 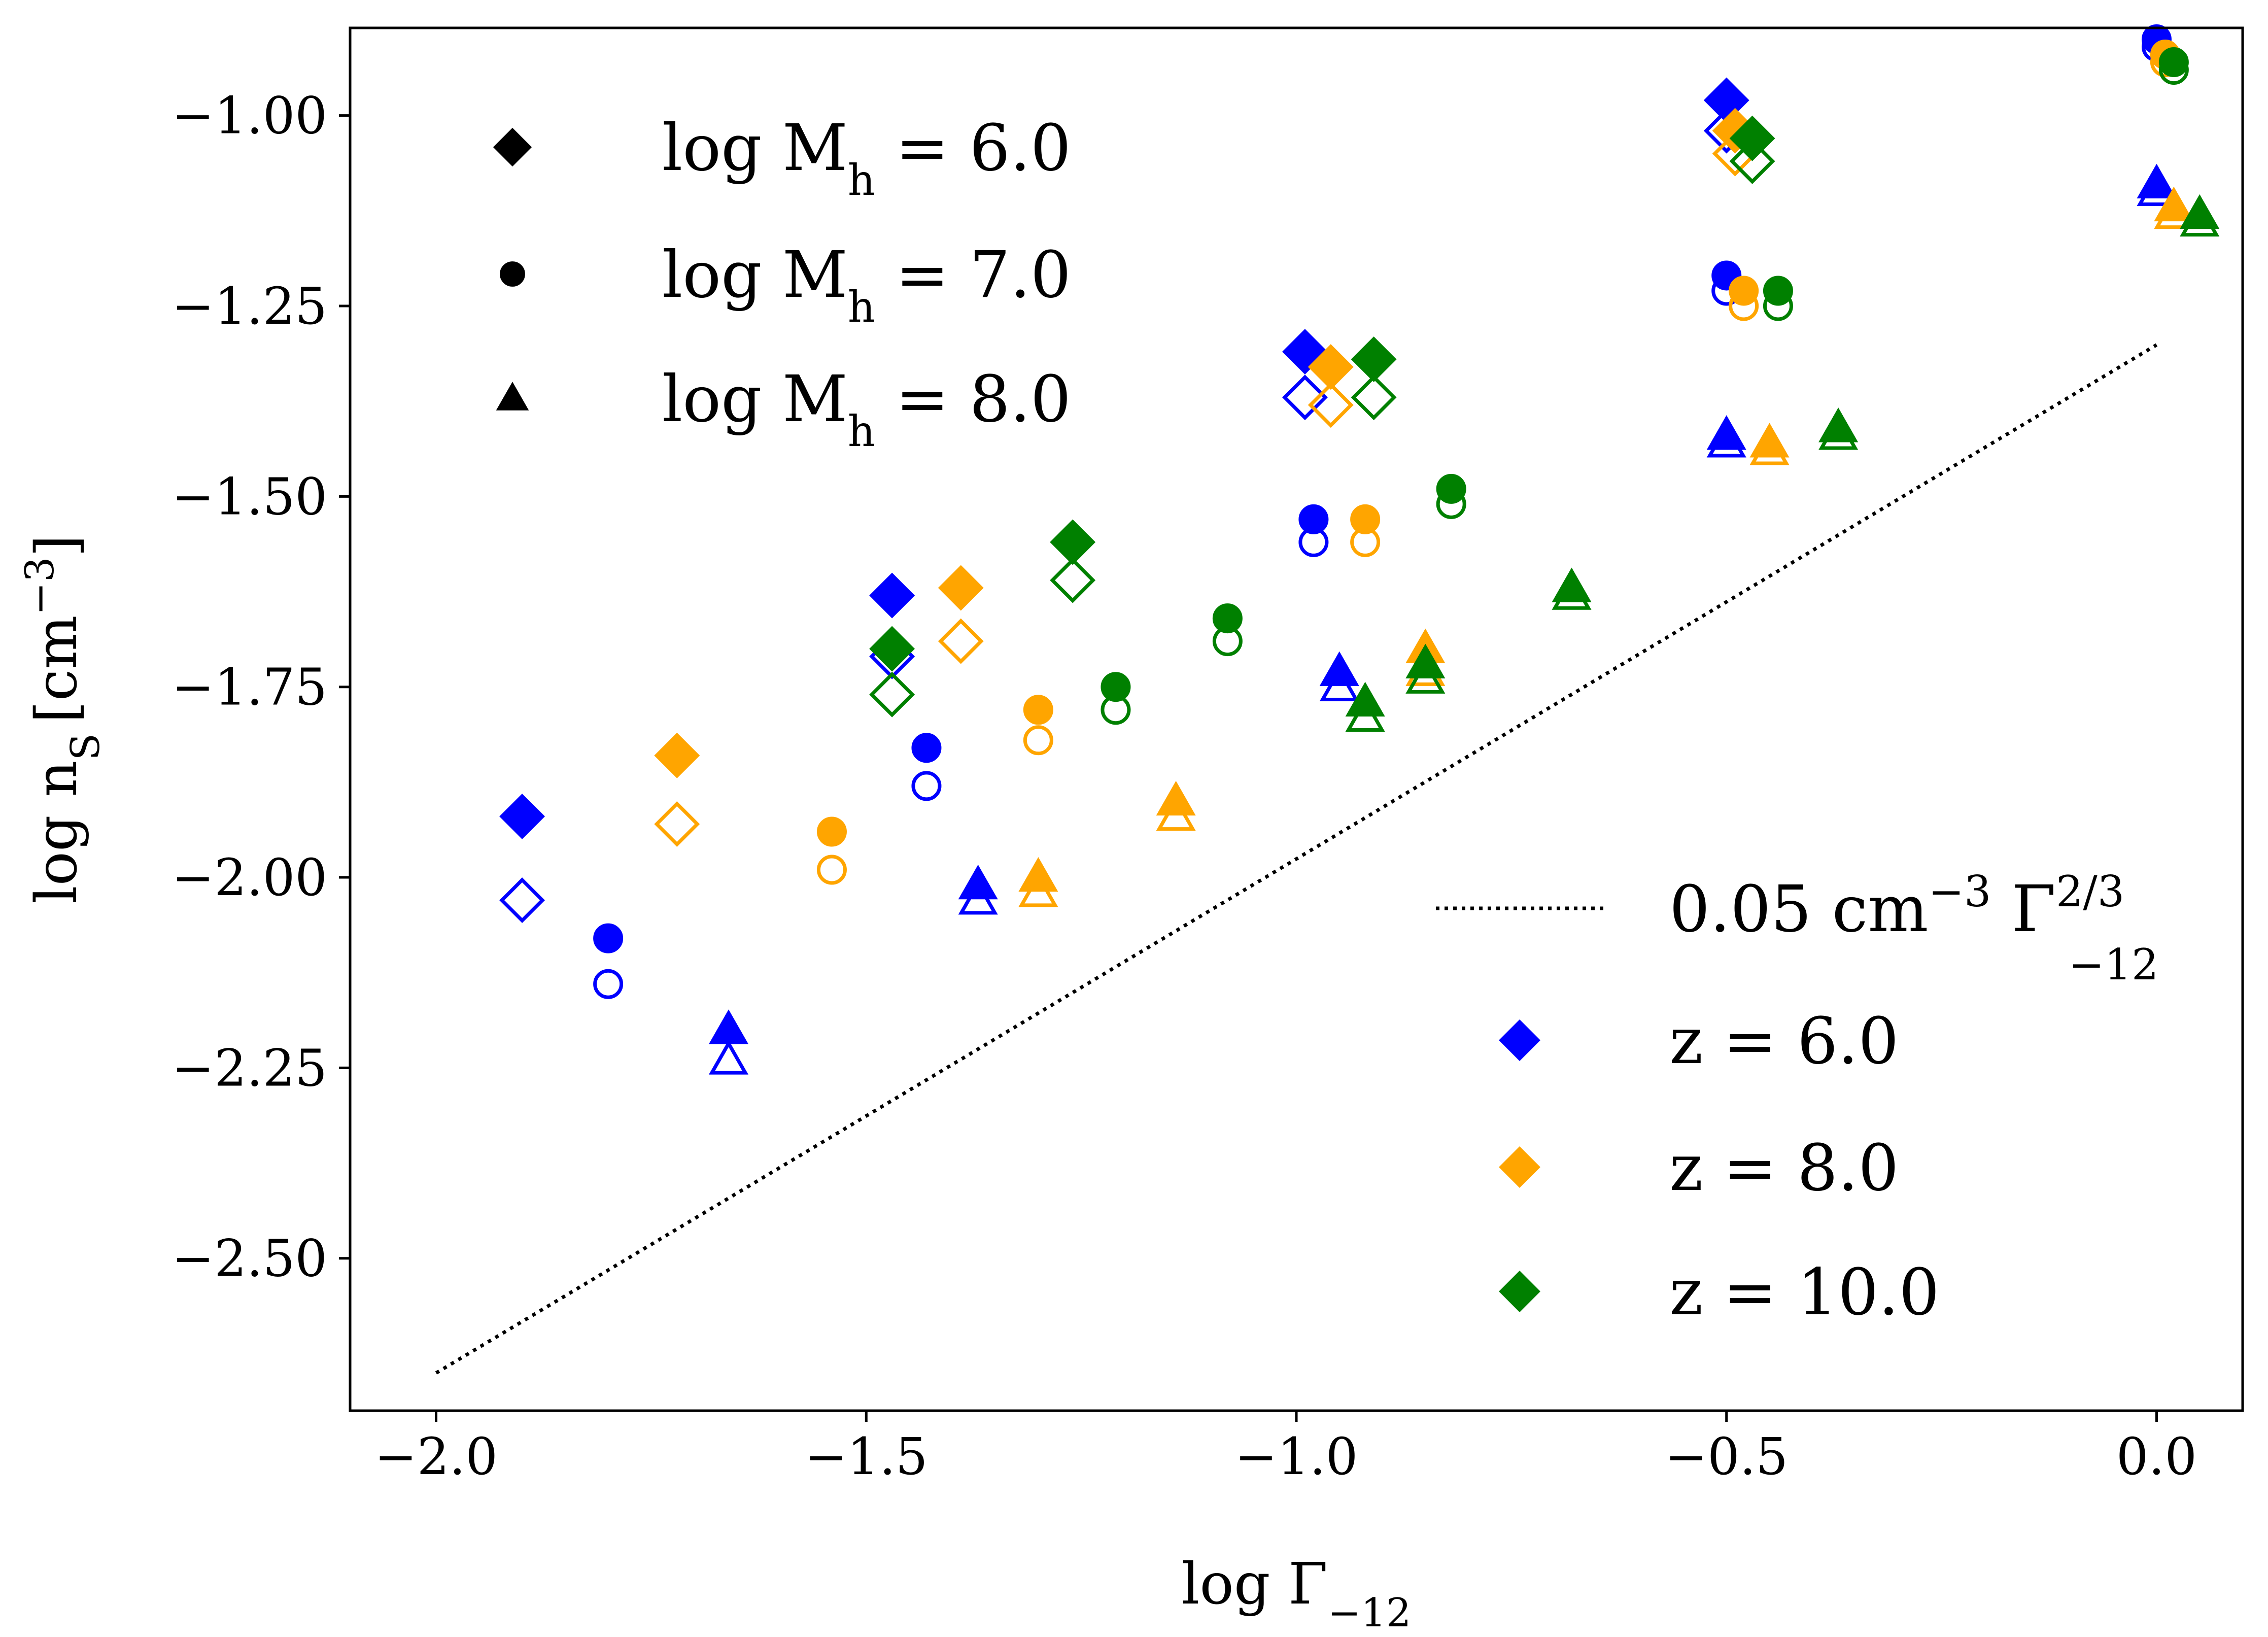 I want to click on color-legend: 0.05 cm−3 Γ2/3 −12 z = 6.0 z = 8.0 z = 10.0, so click(x=1797, y=1098).